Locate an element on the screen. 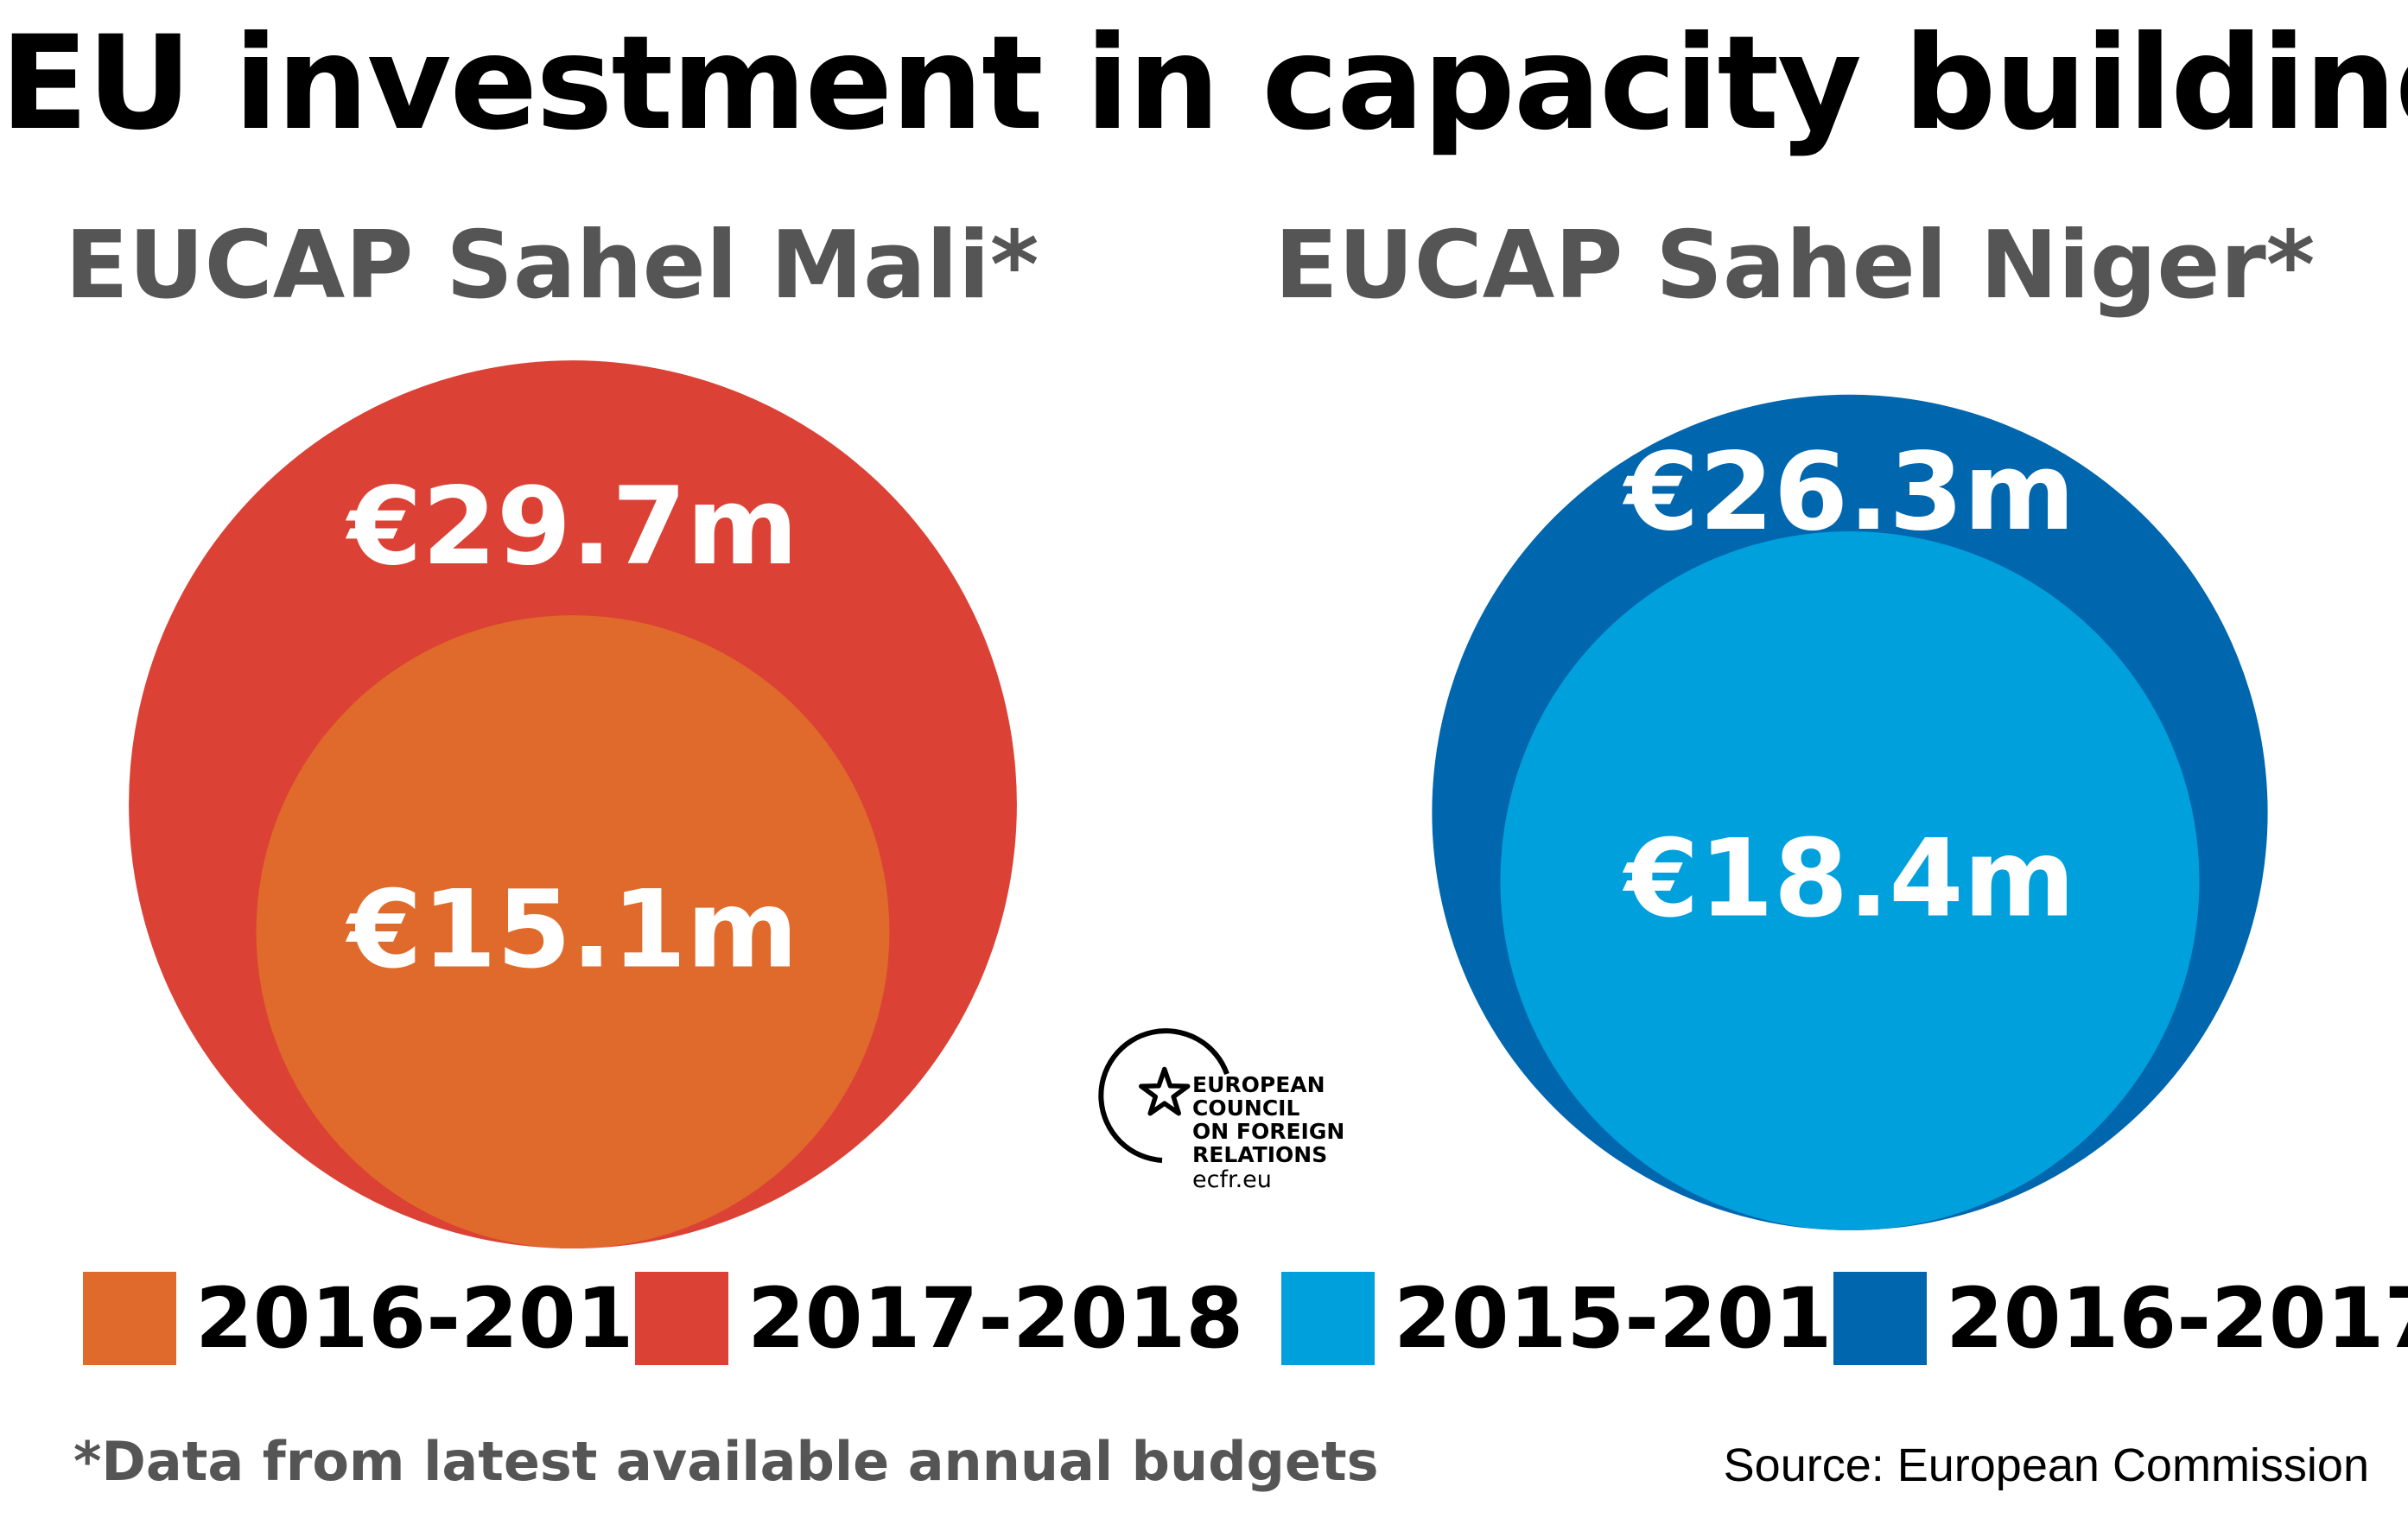  page-title: EU investment in capacity building is located at coordinates (1204, 84).